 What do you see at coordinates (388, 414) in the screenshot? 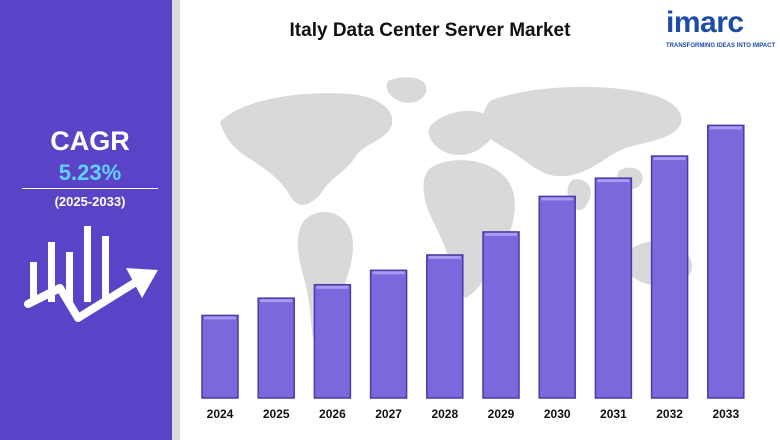
I see `x-tick-label: 2027` at bounding box center [388, 414].